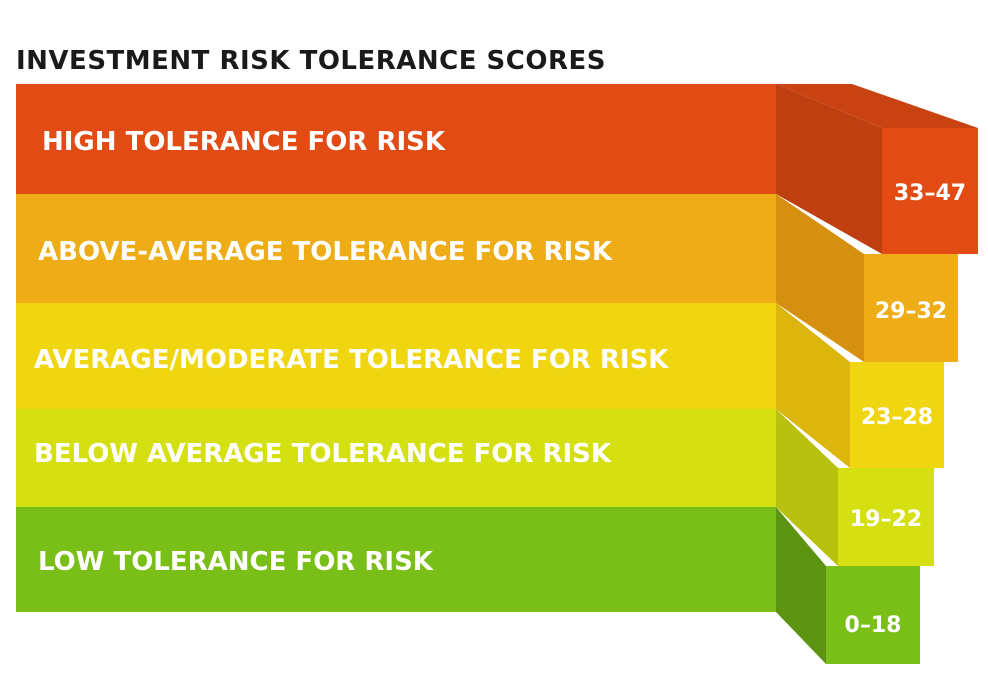 The image size is (988, 699). I want to click on tier-label: ABOVE-AVERAGE TOLERANCE FOR RISK, so click(325, 252).